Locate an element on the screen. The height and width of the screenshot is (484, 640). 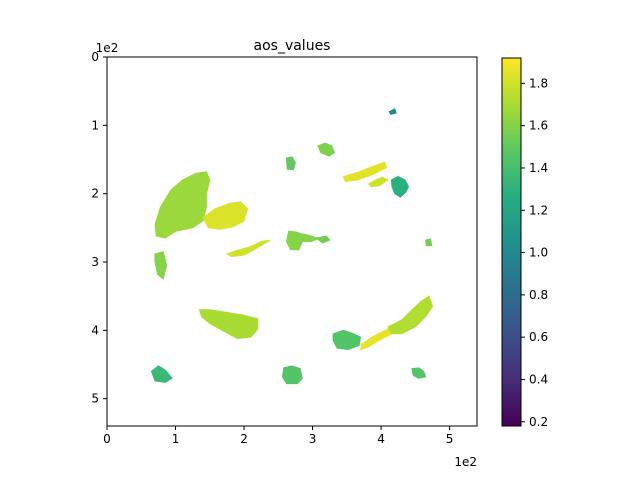
x-tick-label: 4 is located at coordinates (381, 439).